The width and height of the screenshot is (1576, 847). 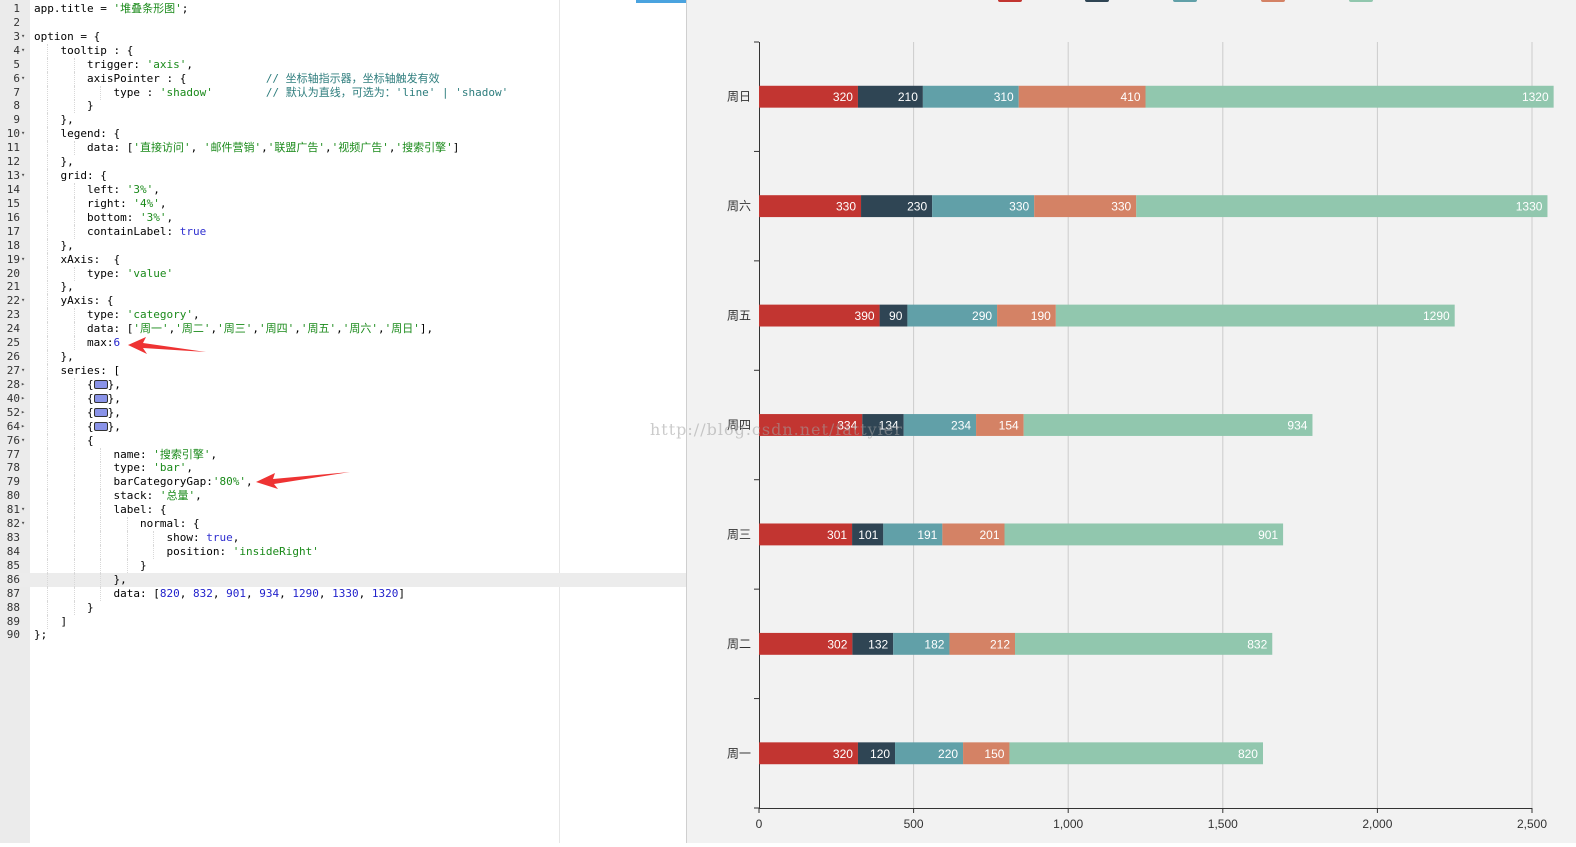 I want to click on bar-value-label: 1330, so click(x=1529, y=207).